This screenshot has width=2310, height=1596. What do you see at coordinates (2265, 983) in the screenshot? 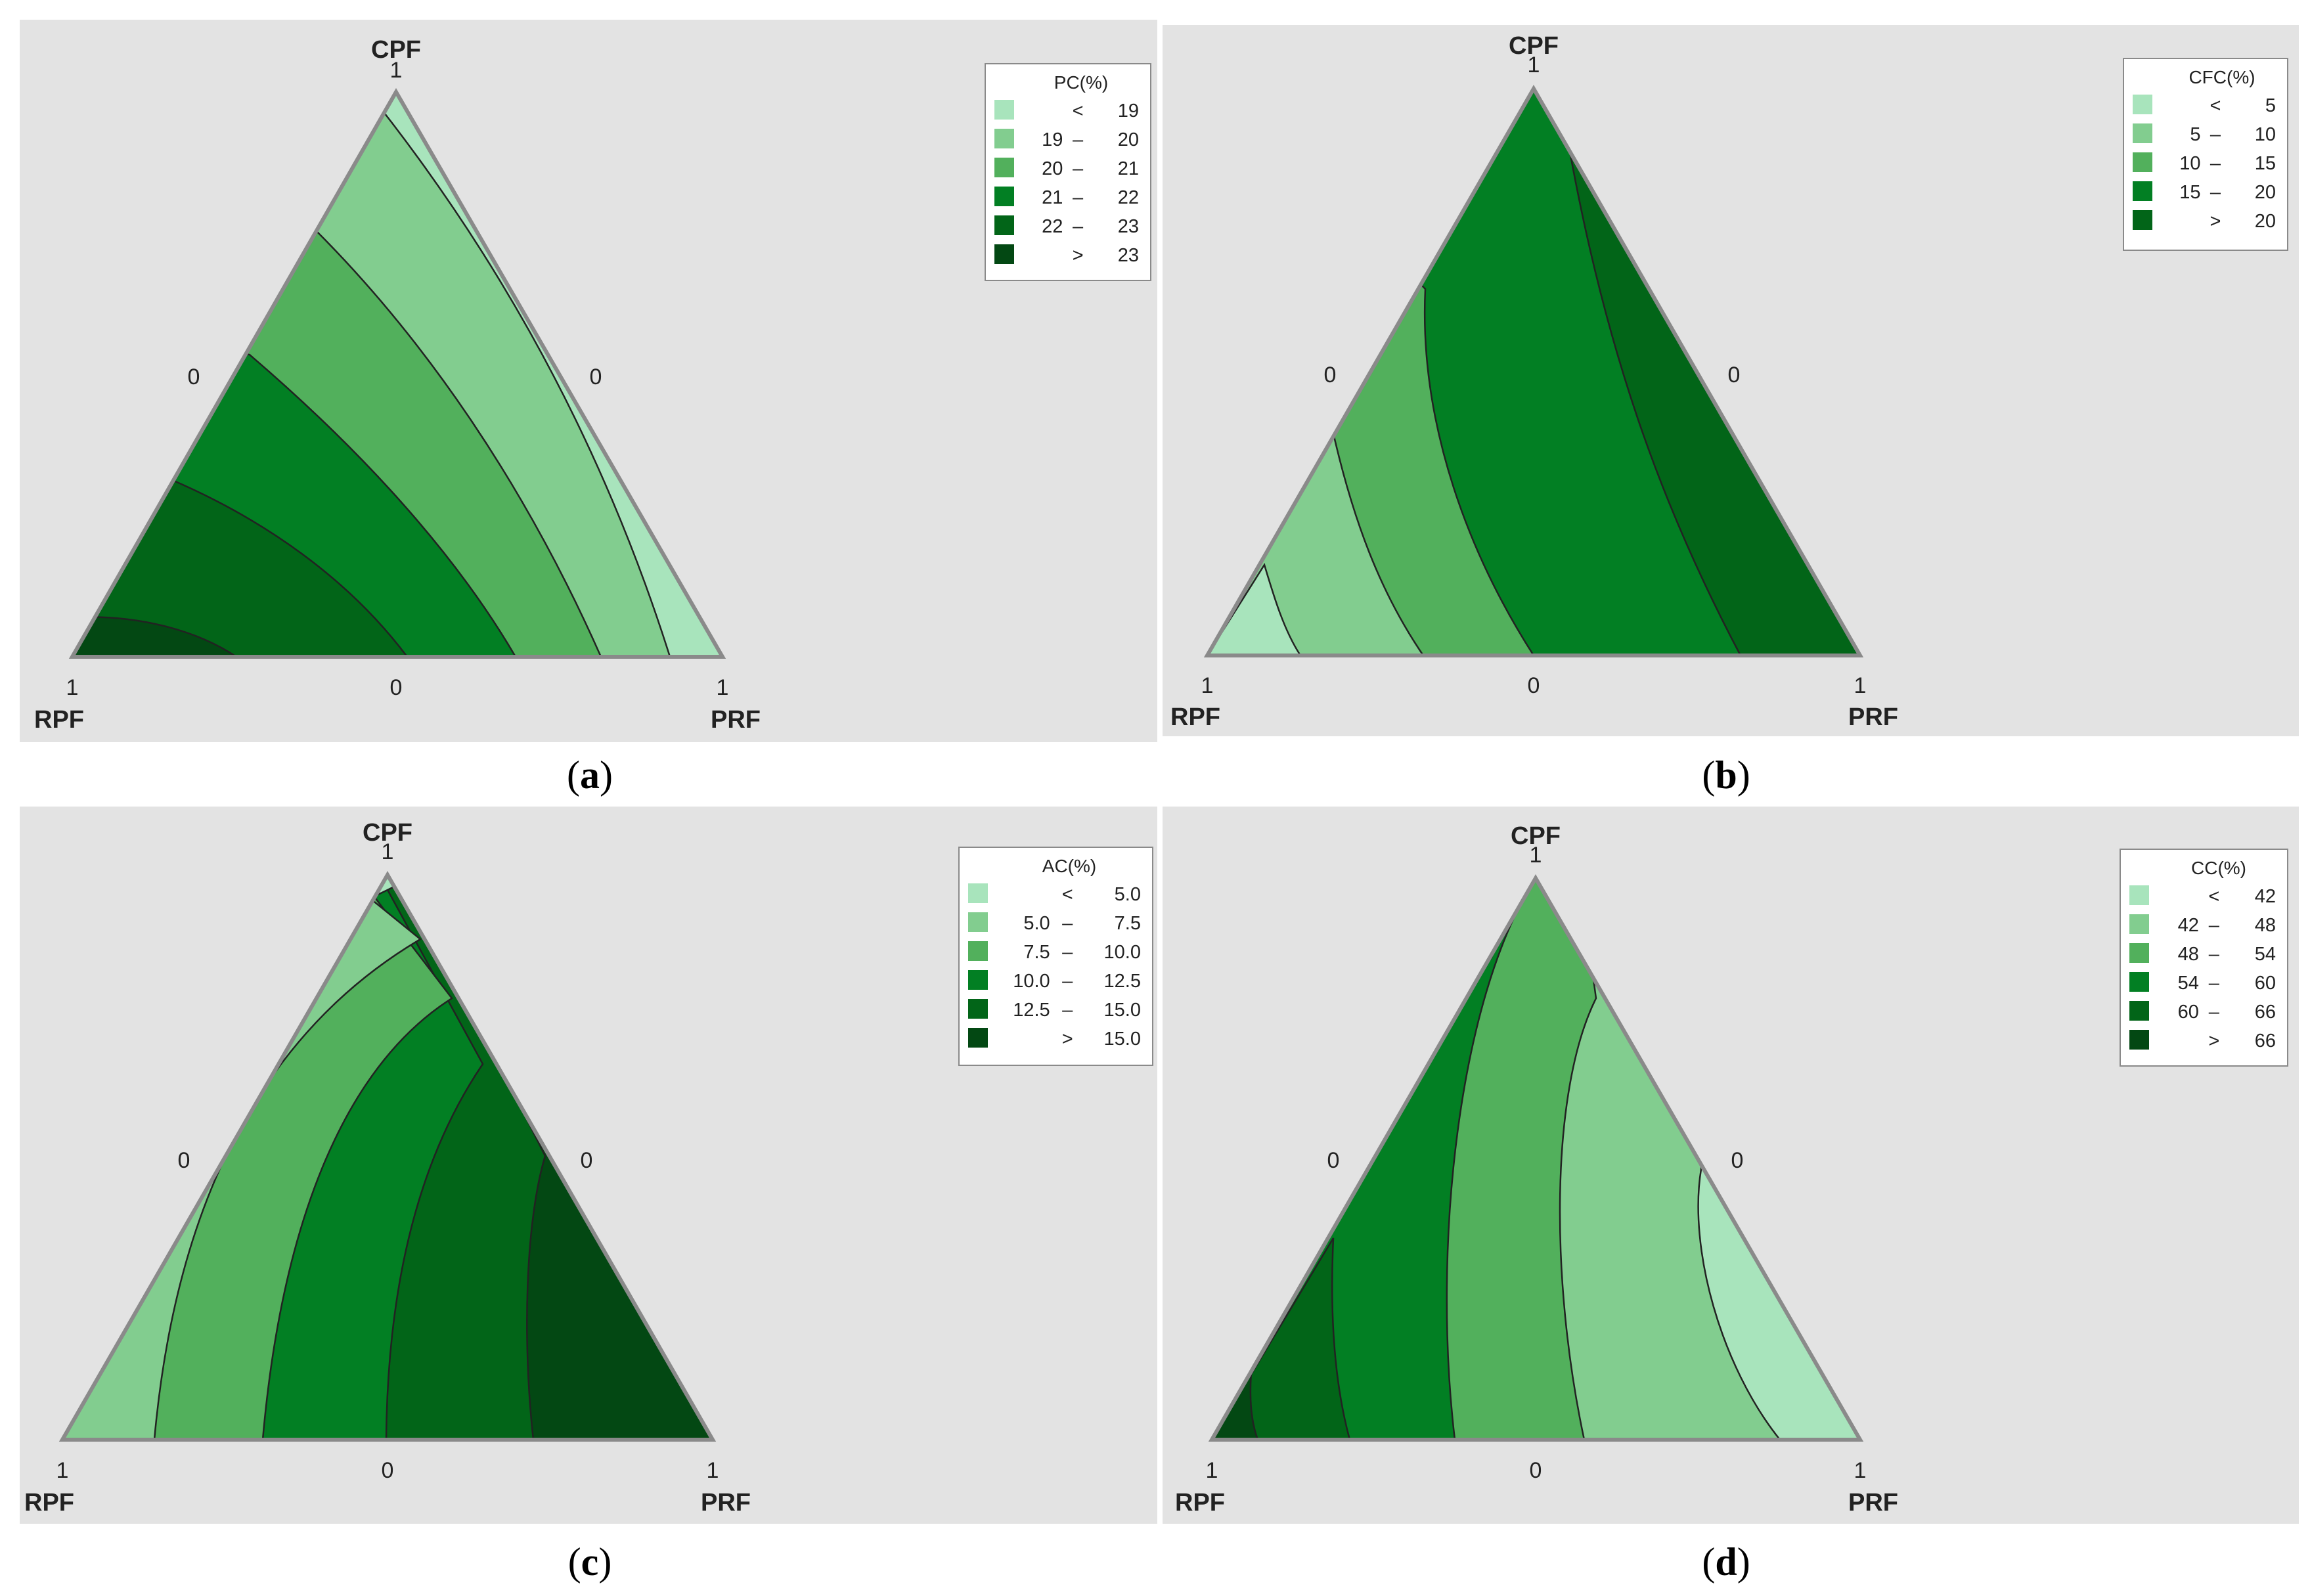
I see `legend-range-high: 60` at bounding box center [2265, 983].